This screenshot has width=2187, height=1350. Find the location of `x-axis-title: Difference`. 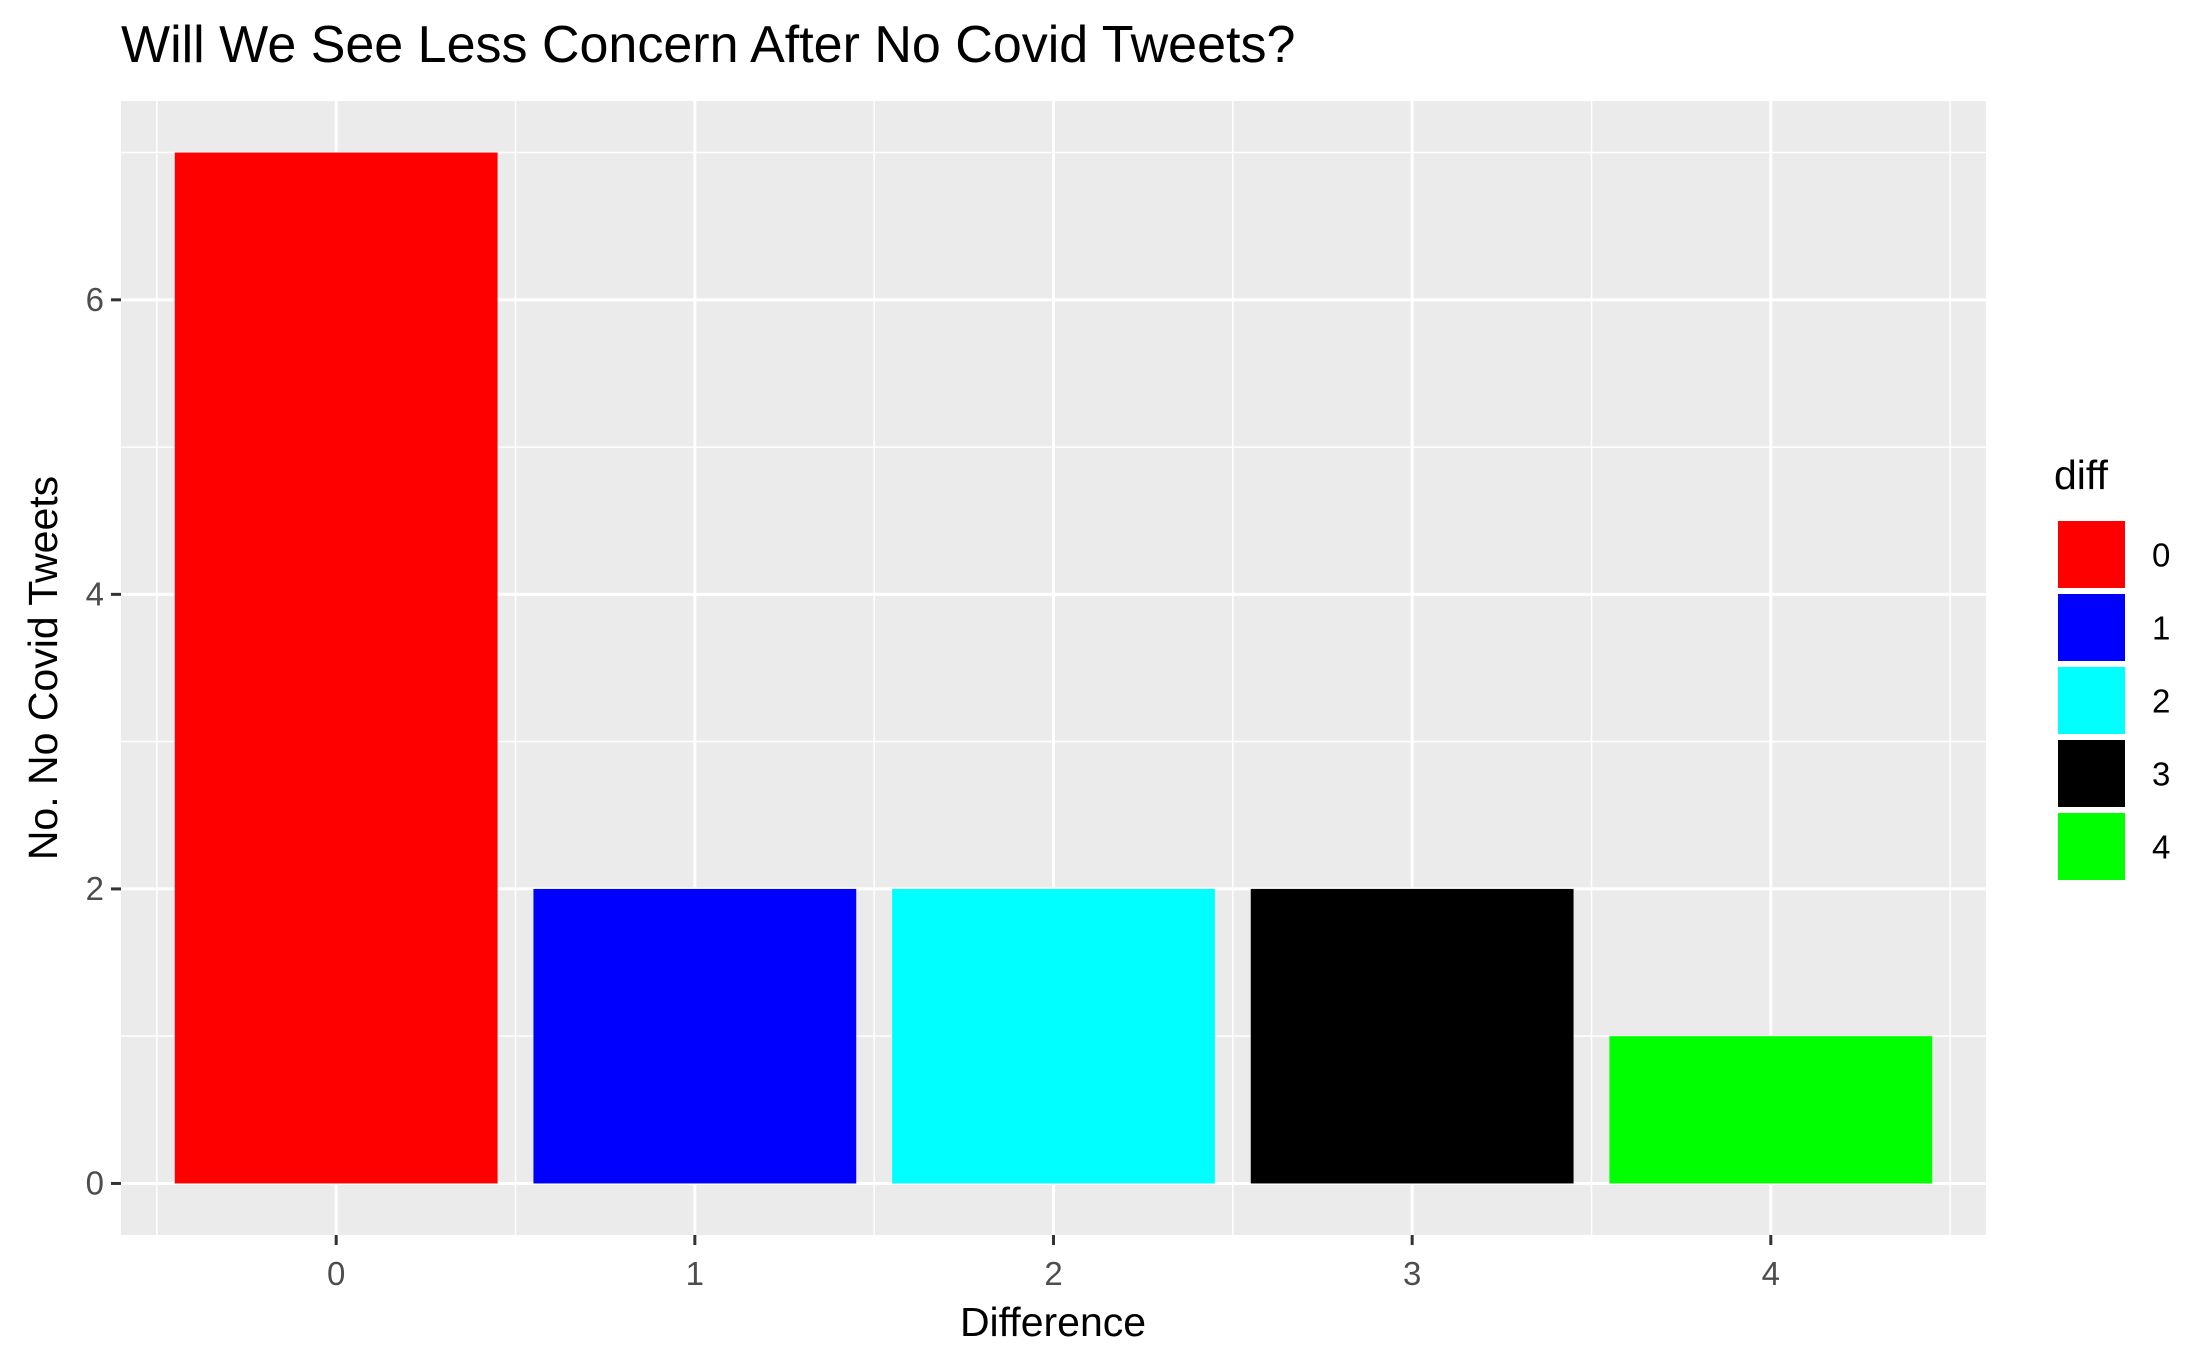

x-axis-title: Difference is located at coordinates (1053, 1322).